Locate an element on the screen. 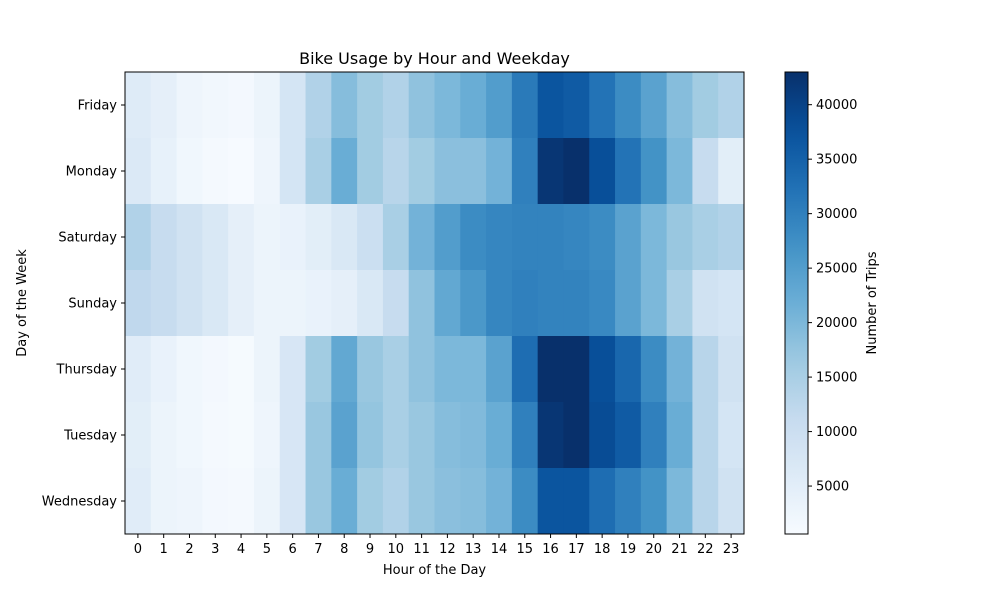 The height and width of the screenshot is (604, 1000). x-tick-label: 2 is located at coordinates (189, 549).